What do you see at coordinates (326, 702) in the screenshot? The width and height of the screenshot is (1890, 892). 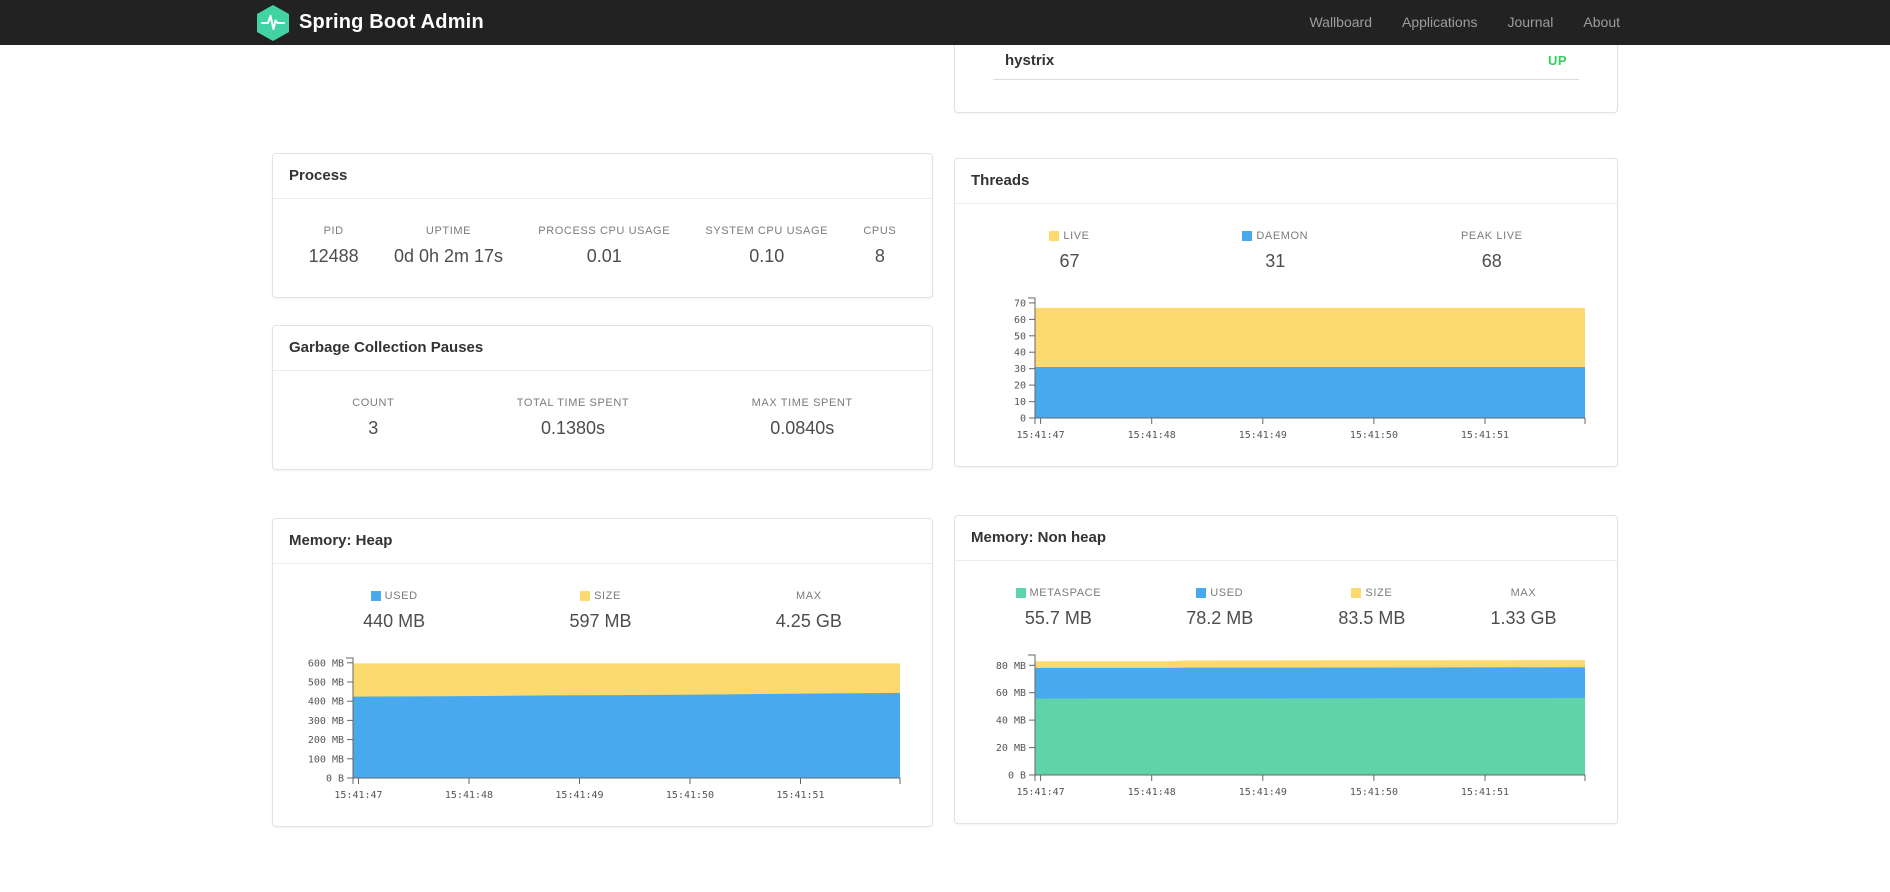 I see `svg-text: 400 MB` at bounding box center [326, 702].